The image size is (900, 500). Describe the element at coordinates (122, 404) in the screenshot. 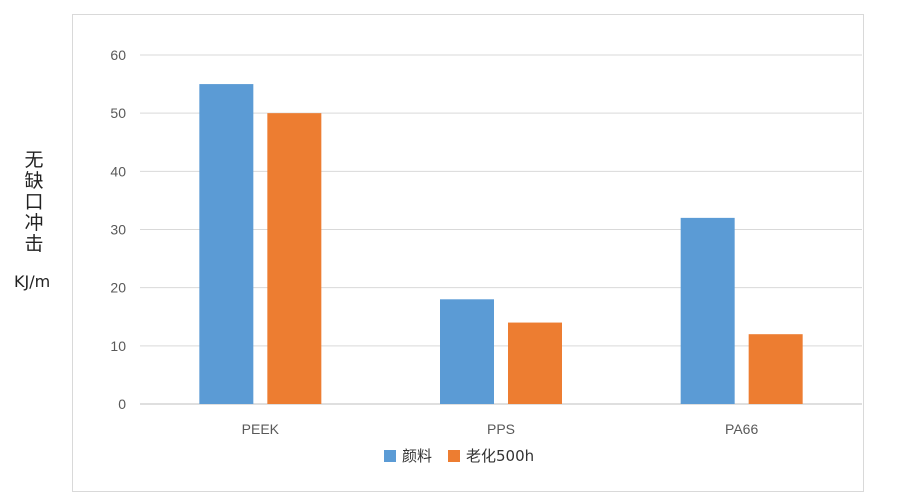

I see `y-tick-label: 0` at that location.